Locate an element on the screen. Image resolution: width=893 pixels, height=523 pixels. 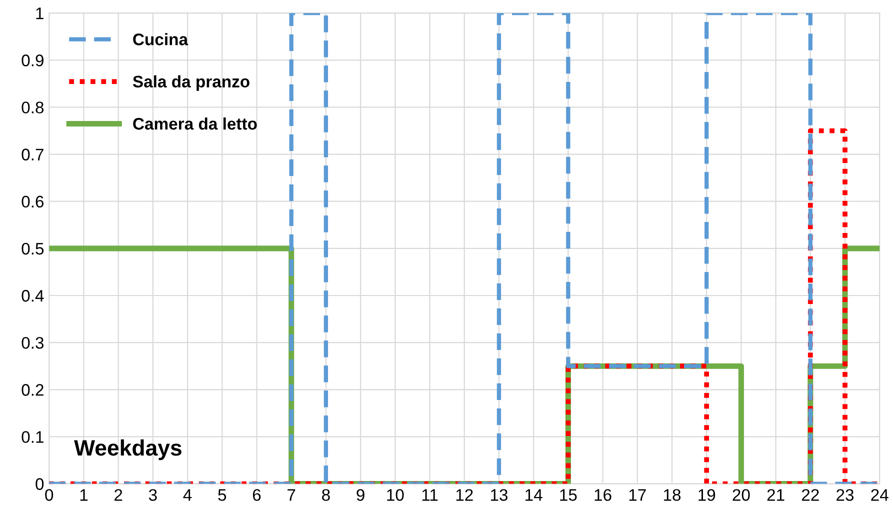
y-tick-label: 0.7 is located at coordinates (33, 154).